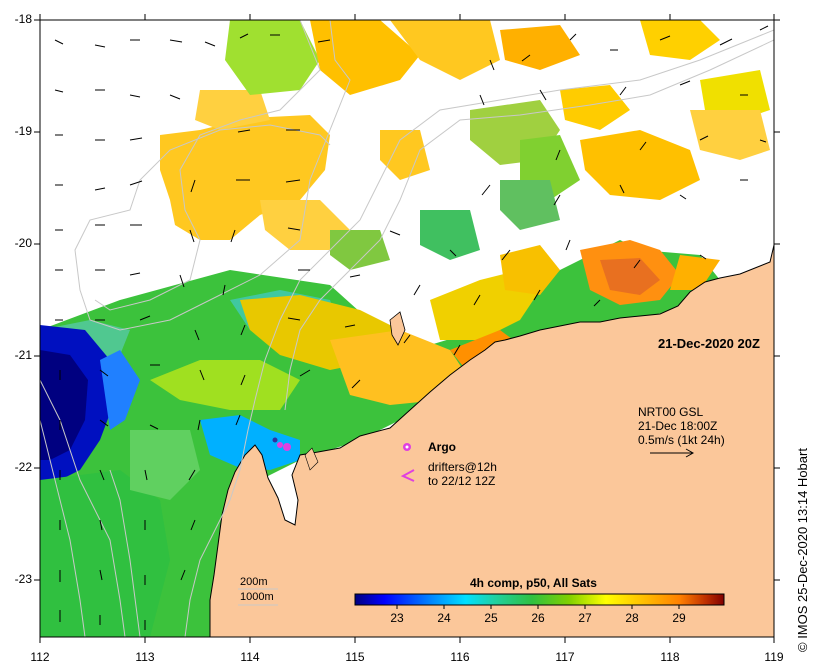  What do you see at coordinates (257, 597) in the screenshot?
I see `isobath-1000m-label: 1000m` at bounding box center [257, 597].